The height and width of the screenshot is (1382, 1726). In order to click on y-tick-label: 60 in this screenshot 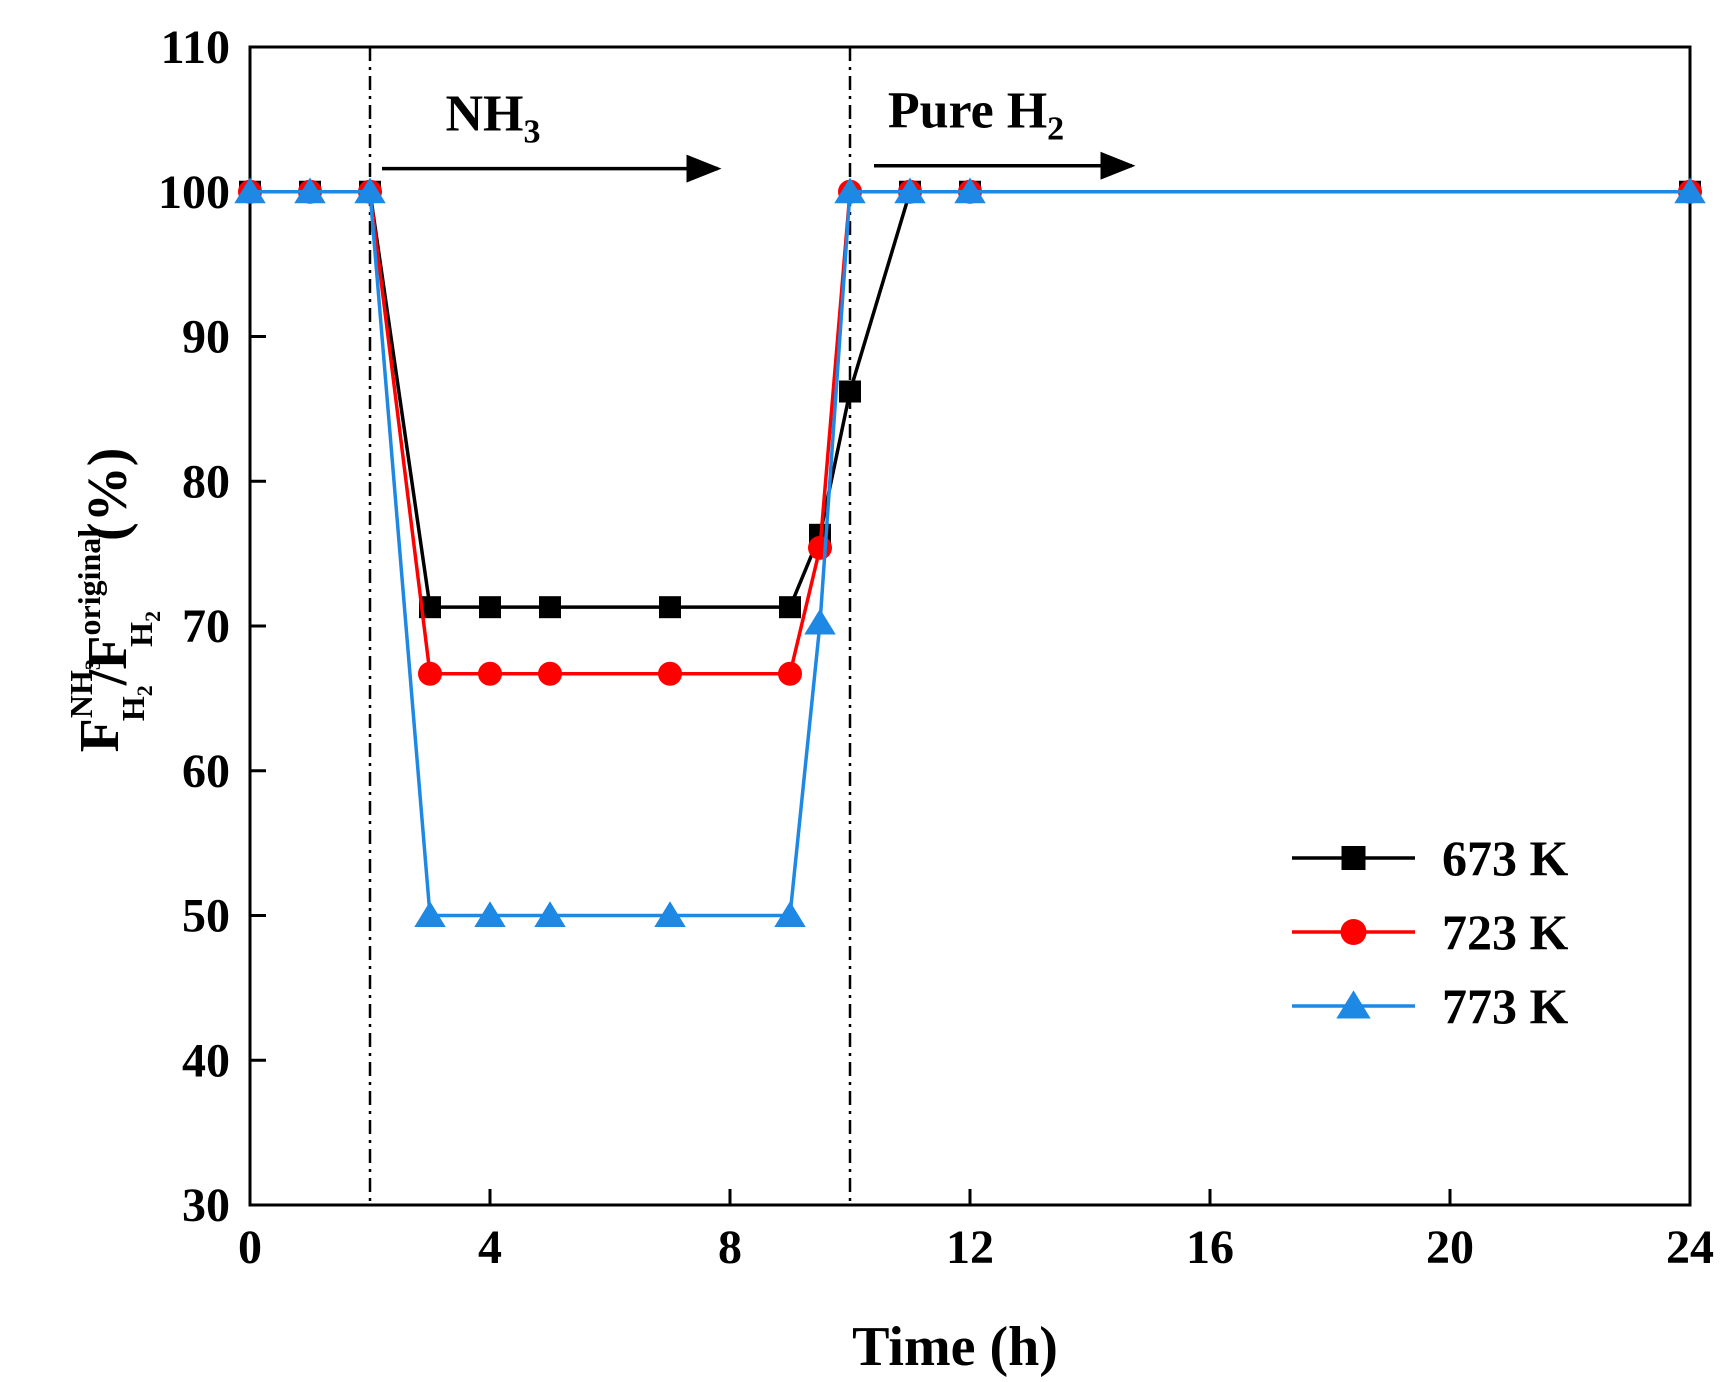, I will do `click(206, 771)`.